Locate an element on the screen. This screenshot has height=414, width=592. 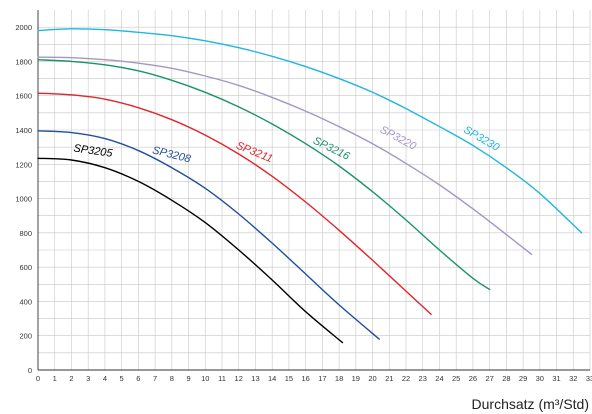
x-tick-label: 33 is located at coordinates (589, 378).